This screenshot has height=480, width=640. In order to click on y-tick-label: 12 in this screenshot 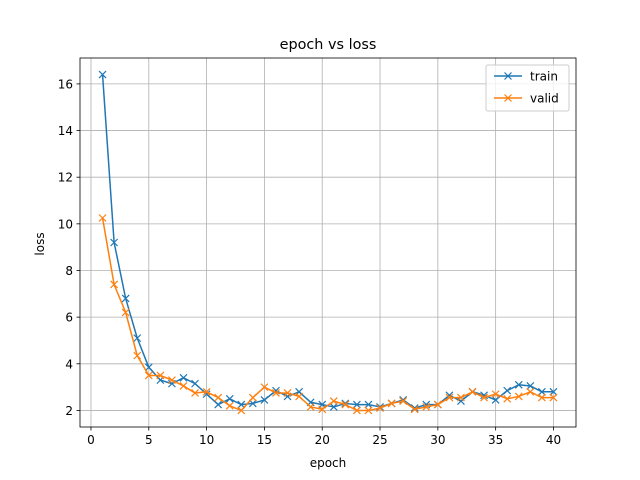, I will do `click(65, 178)`.